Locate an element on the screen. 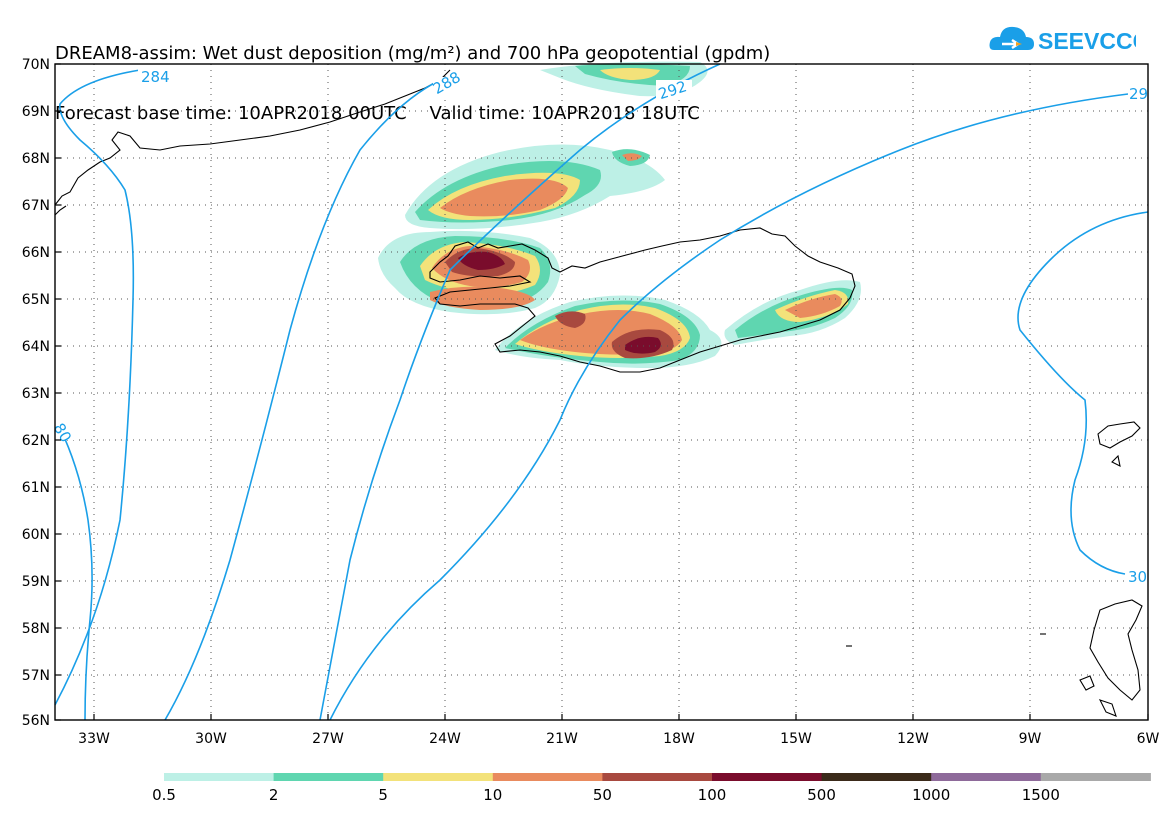  lon-label: 6W is located at coordinates (1148, 739).